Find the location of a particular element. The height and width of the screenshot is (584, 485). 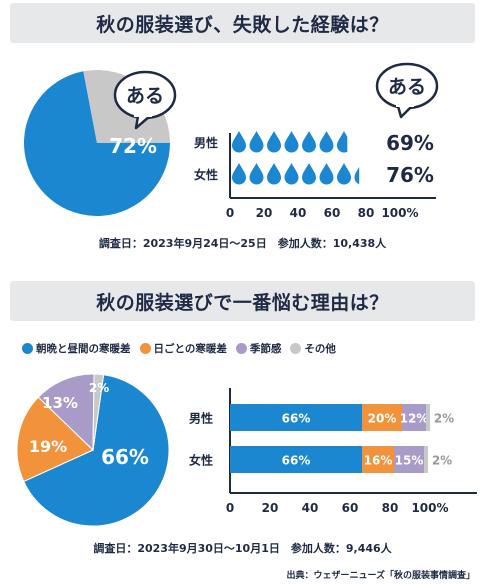

section1-title: 秋の服装選び、失敗した経験は？ is located at coordinates (242, 23).